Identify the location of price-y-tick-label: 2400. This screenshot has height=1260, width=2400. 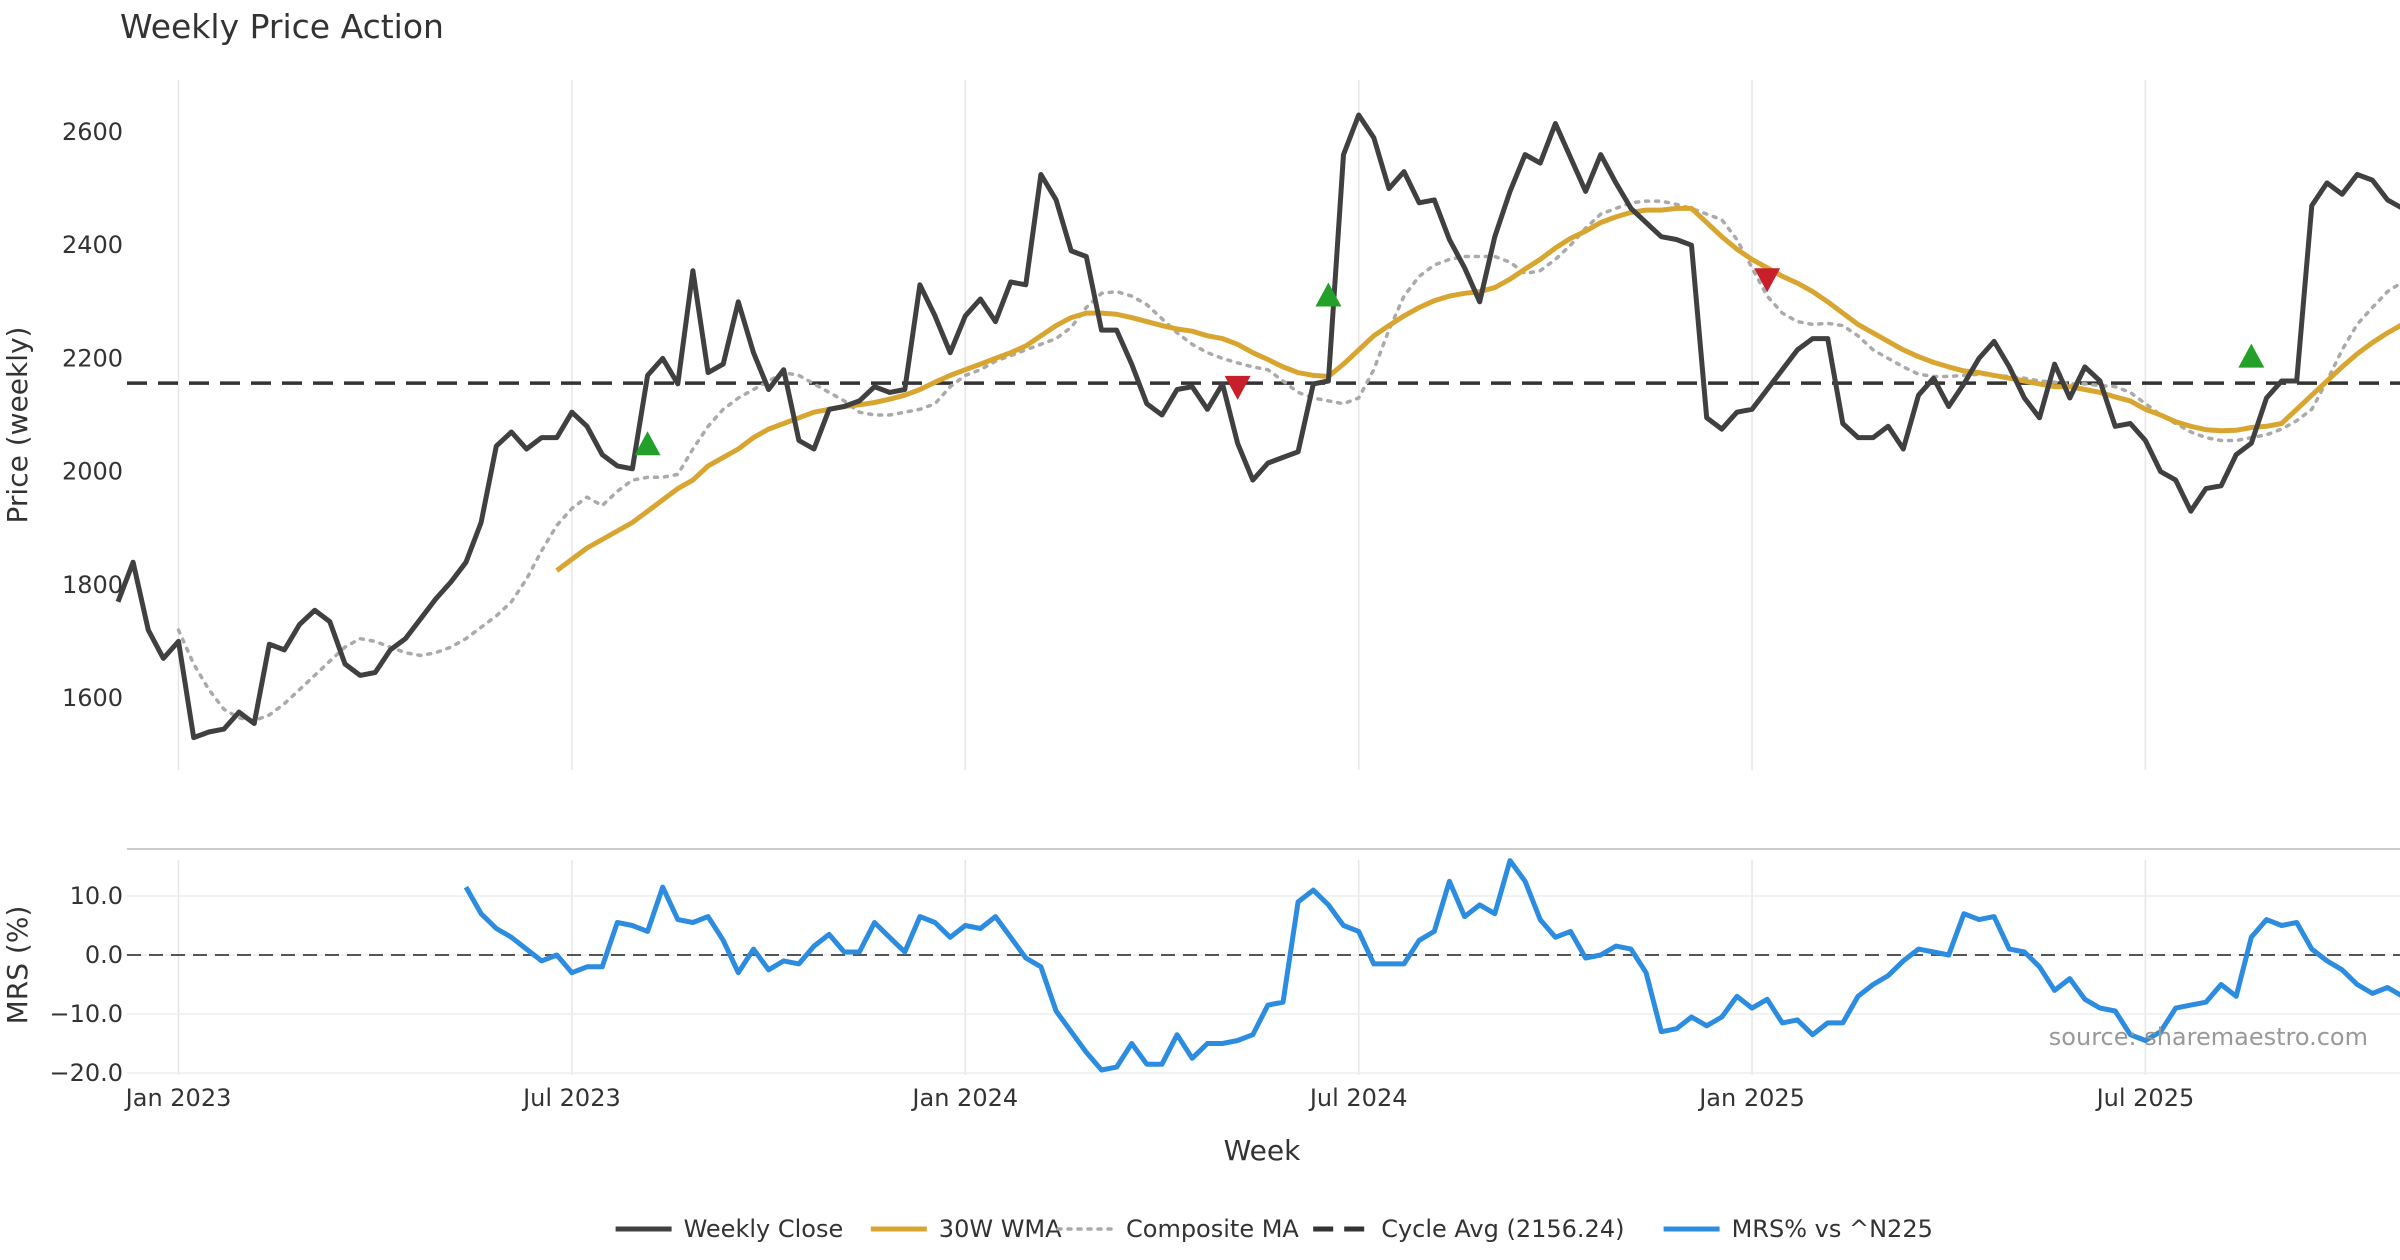
(92, 245).